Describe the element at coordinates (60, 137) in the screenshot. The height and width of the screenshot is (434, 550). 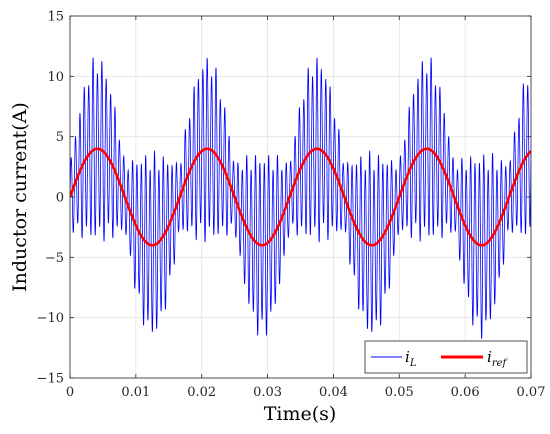
I see `y-tick-label: 5` at that location.